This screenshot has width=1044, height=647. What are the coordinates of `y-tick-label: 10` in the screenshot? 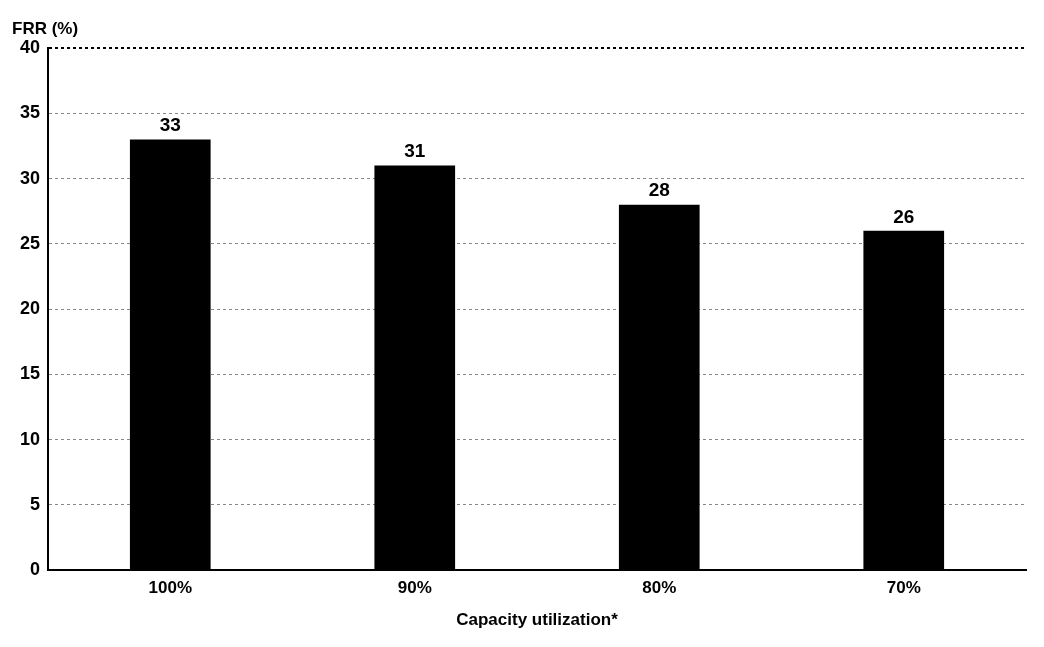 It's located at (30, 438).